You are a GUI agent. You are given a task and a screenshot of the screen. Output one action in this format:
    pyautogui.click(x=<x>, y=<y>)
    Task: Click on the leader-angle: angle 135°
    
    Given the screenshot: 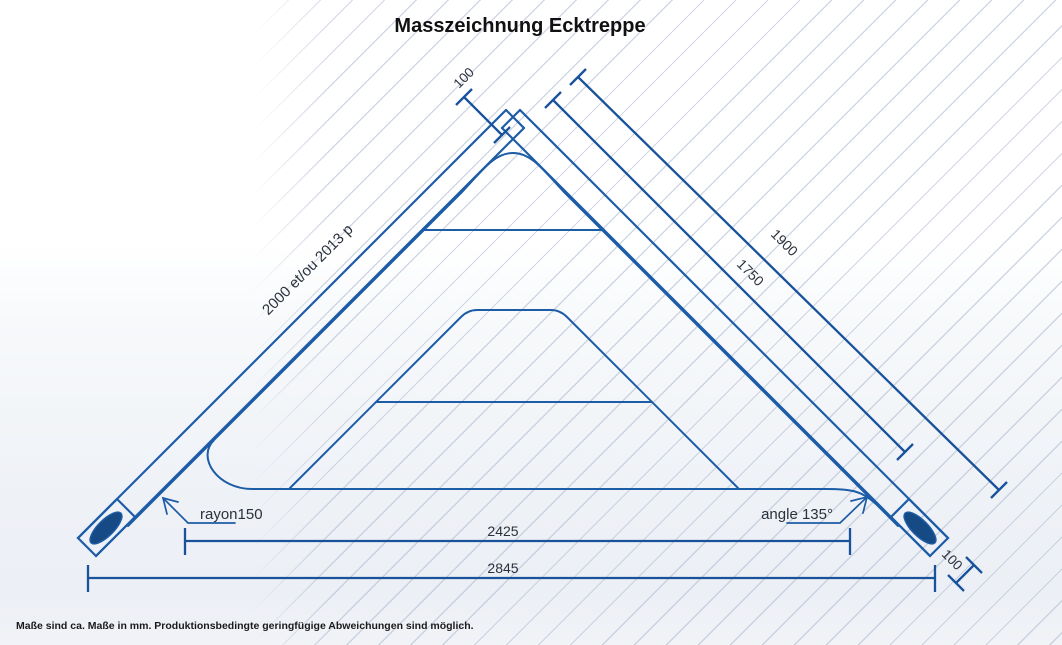 What is the action you would take?
    pyautogui.click(x=815, y=509)
    